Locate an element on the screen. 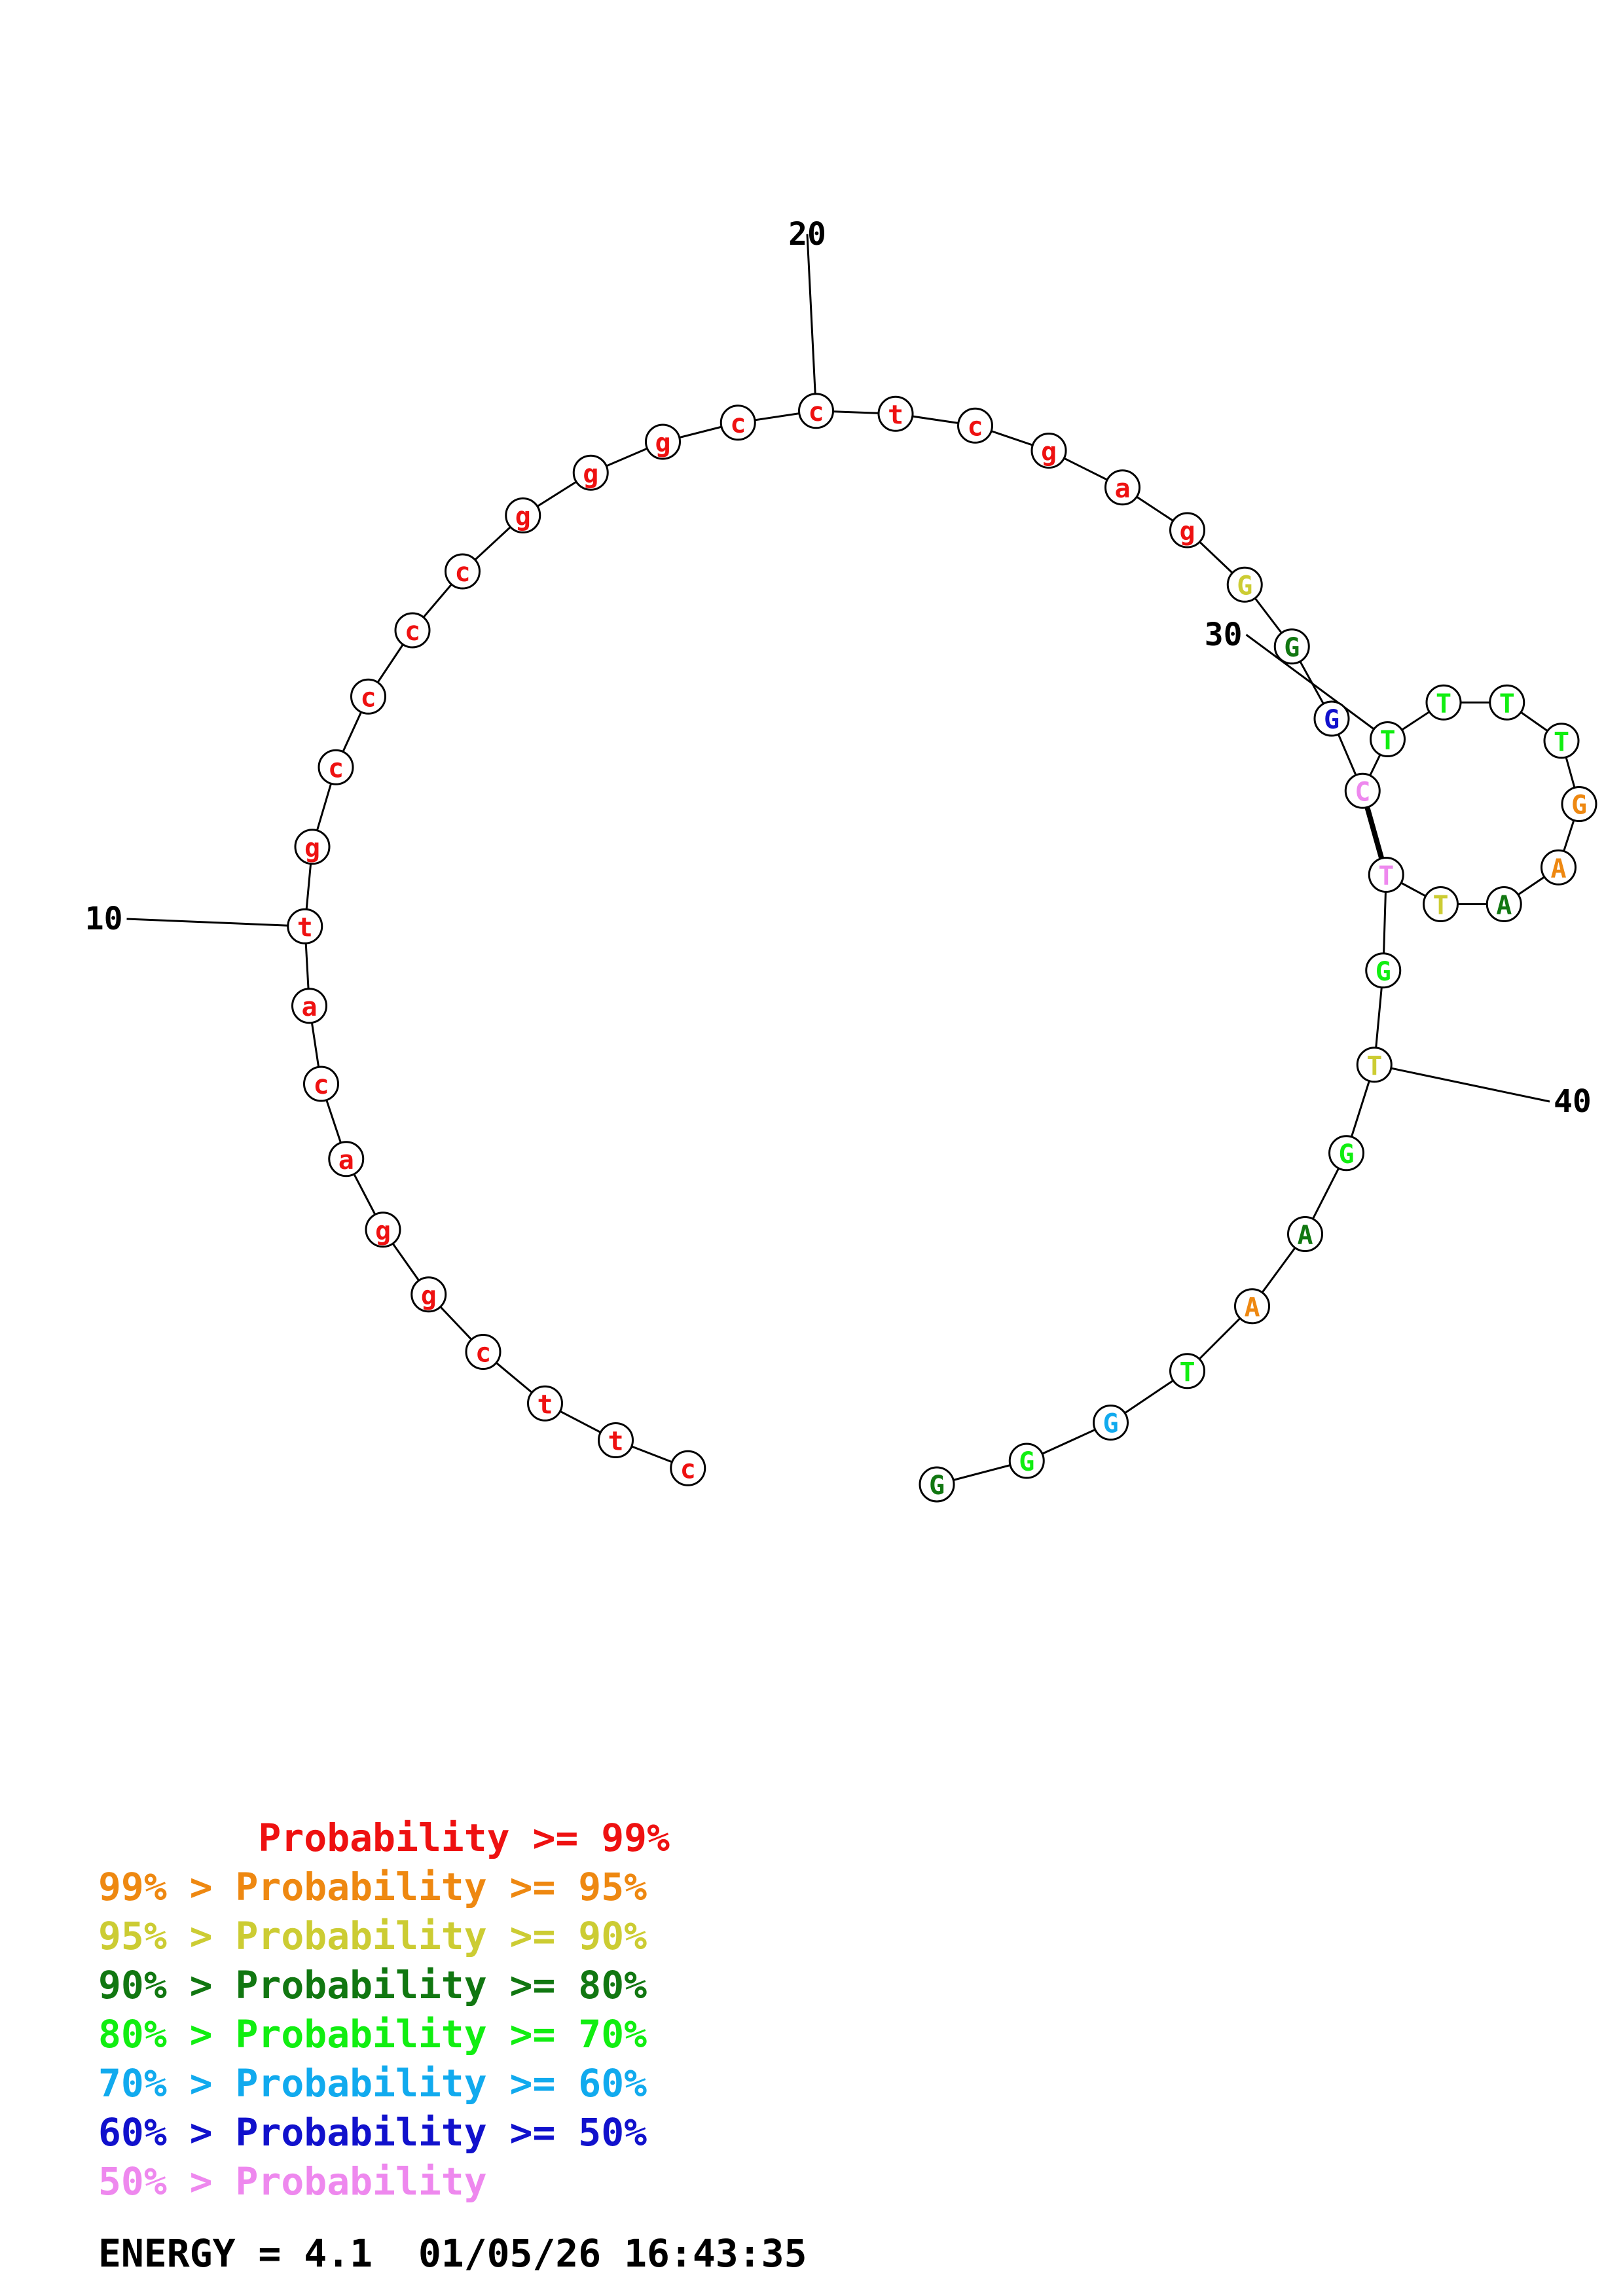 Image resolution: width=1623 pixels, height=2296 pixels. position-number: 10 is located at coordinates (104, 919).